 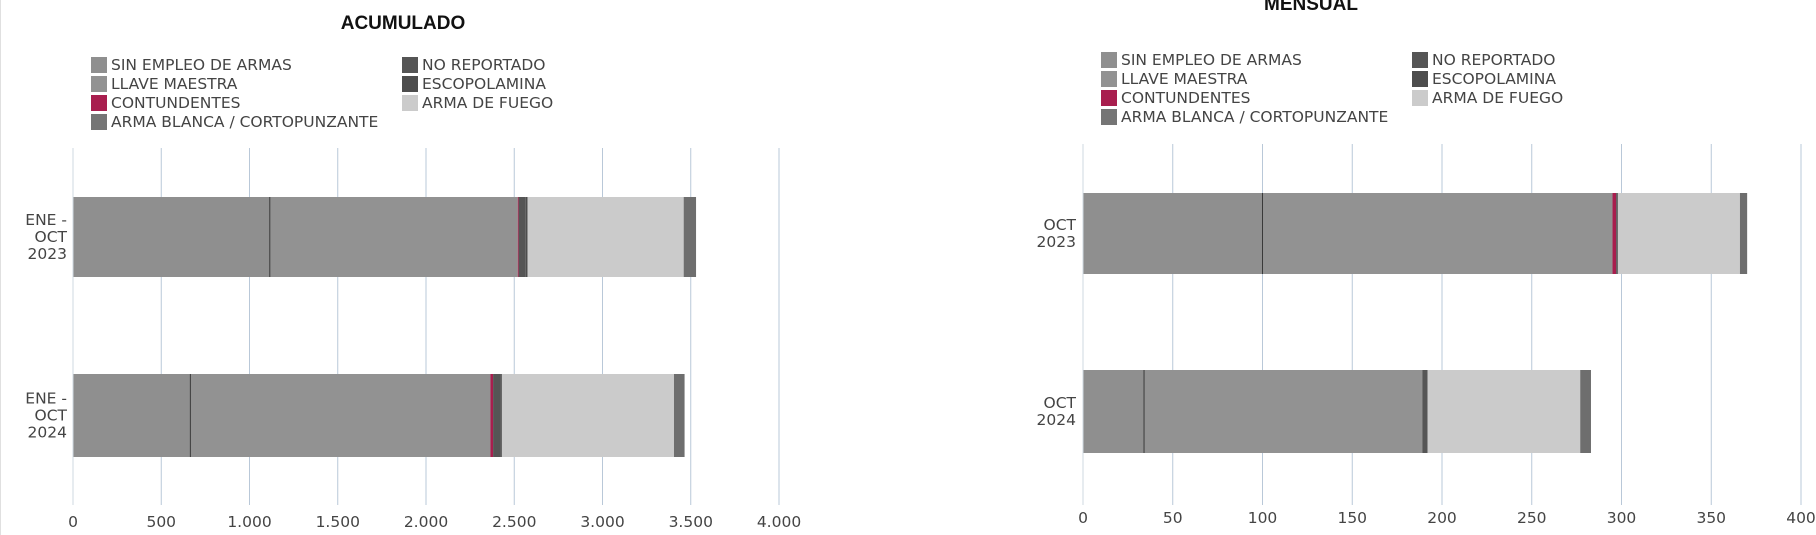 What do you see at coordinates (1057, 233) in the screenshot?
I see `category-label: OCT 2023` at bounding box center [1057, 233].